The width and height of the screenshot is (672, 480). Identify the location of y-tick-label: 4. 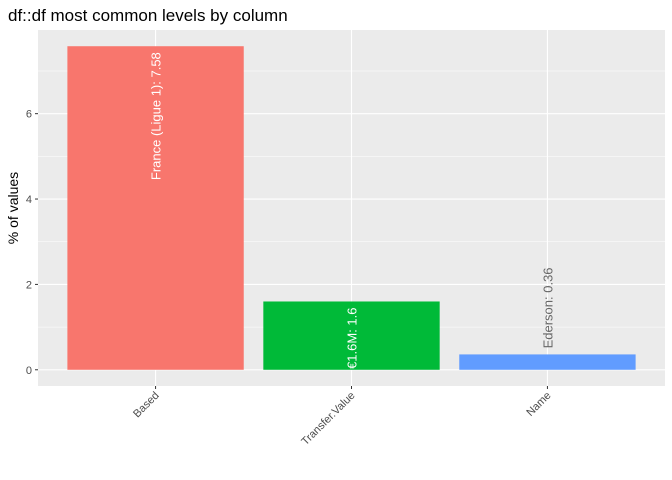
(29, 200).